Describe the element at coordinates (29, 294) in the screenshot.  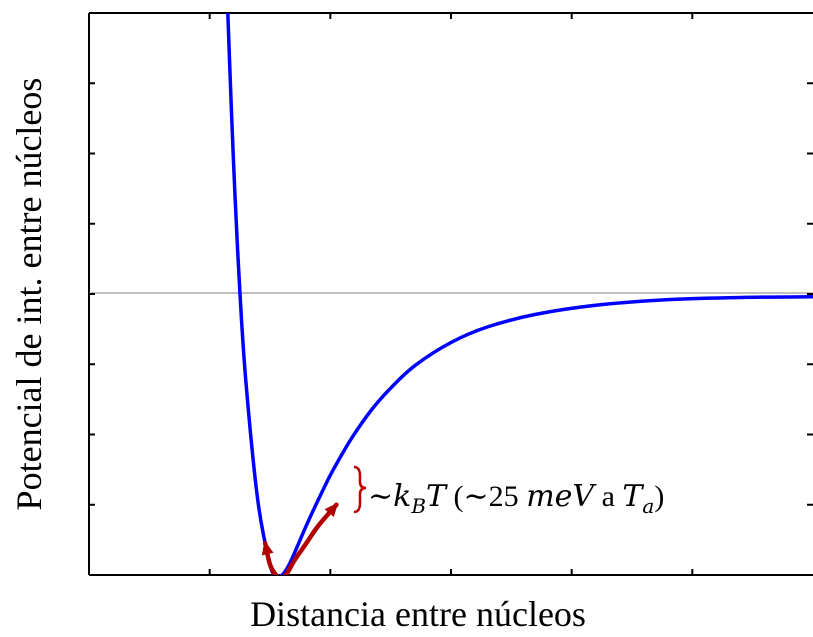
I see `y-axis-label: Potencial de int. entre núcleos` at that location.